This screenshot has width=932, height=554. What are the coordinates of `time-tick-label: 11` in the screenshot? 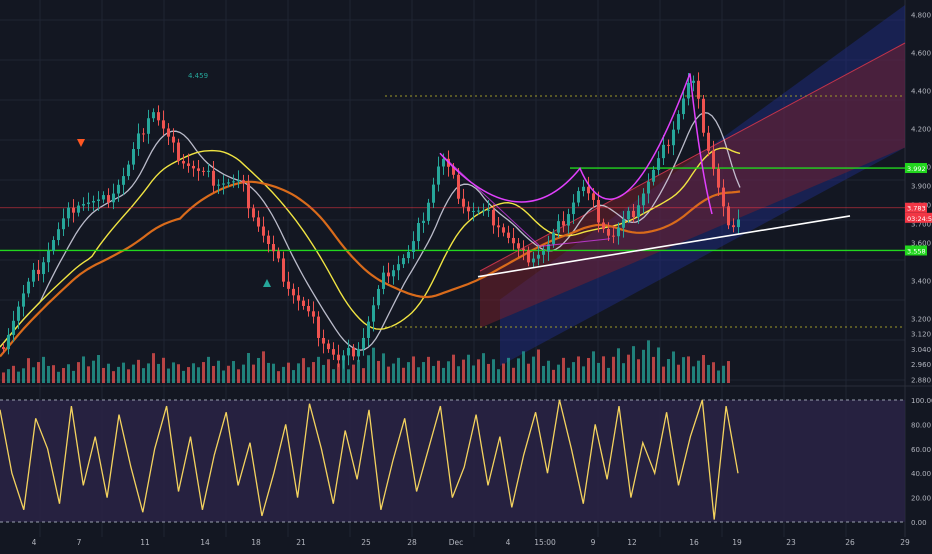 It's located at (145, 542).